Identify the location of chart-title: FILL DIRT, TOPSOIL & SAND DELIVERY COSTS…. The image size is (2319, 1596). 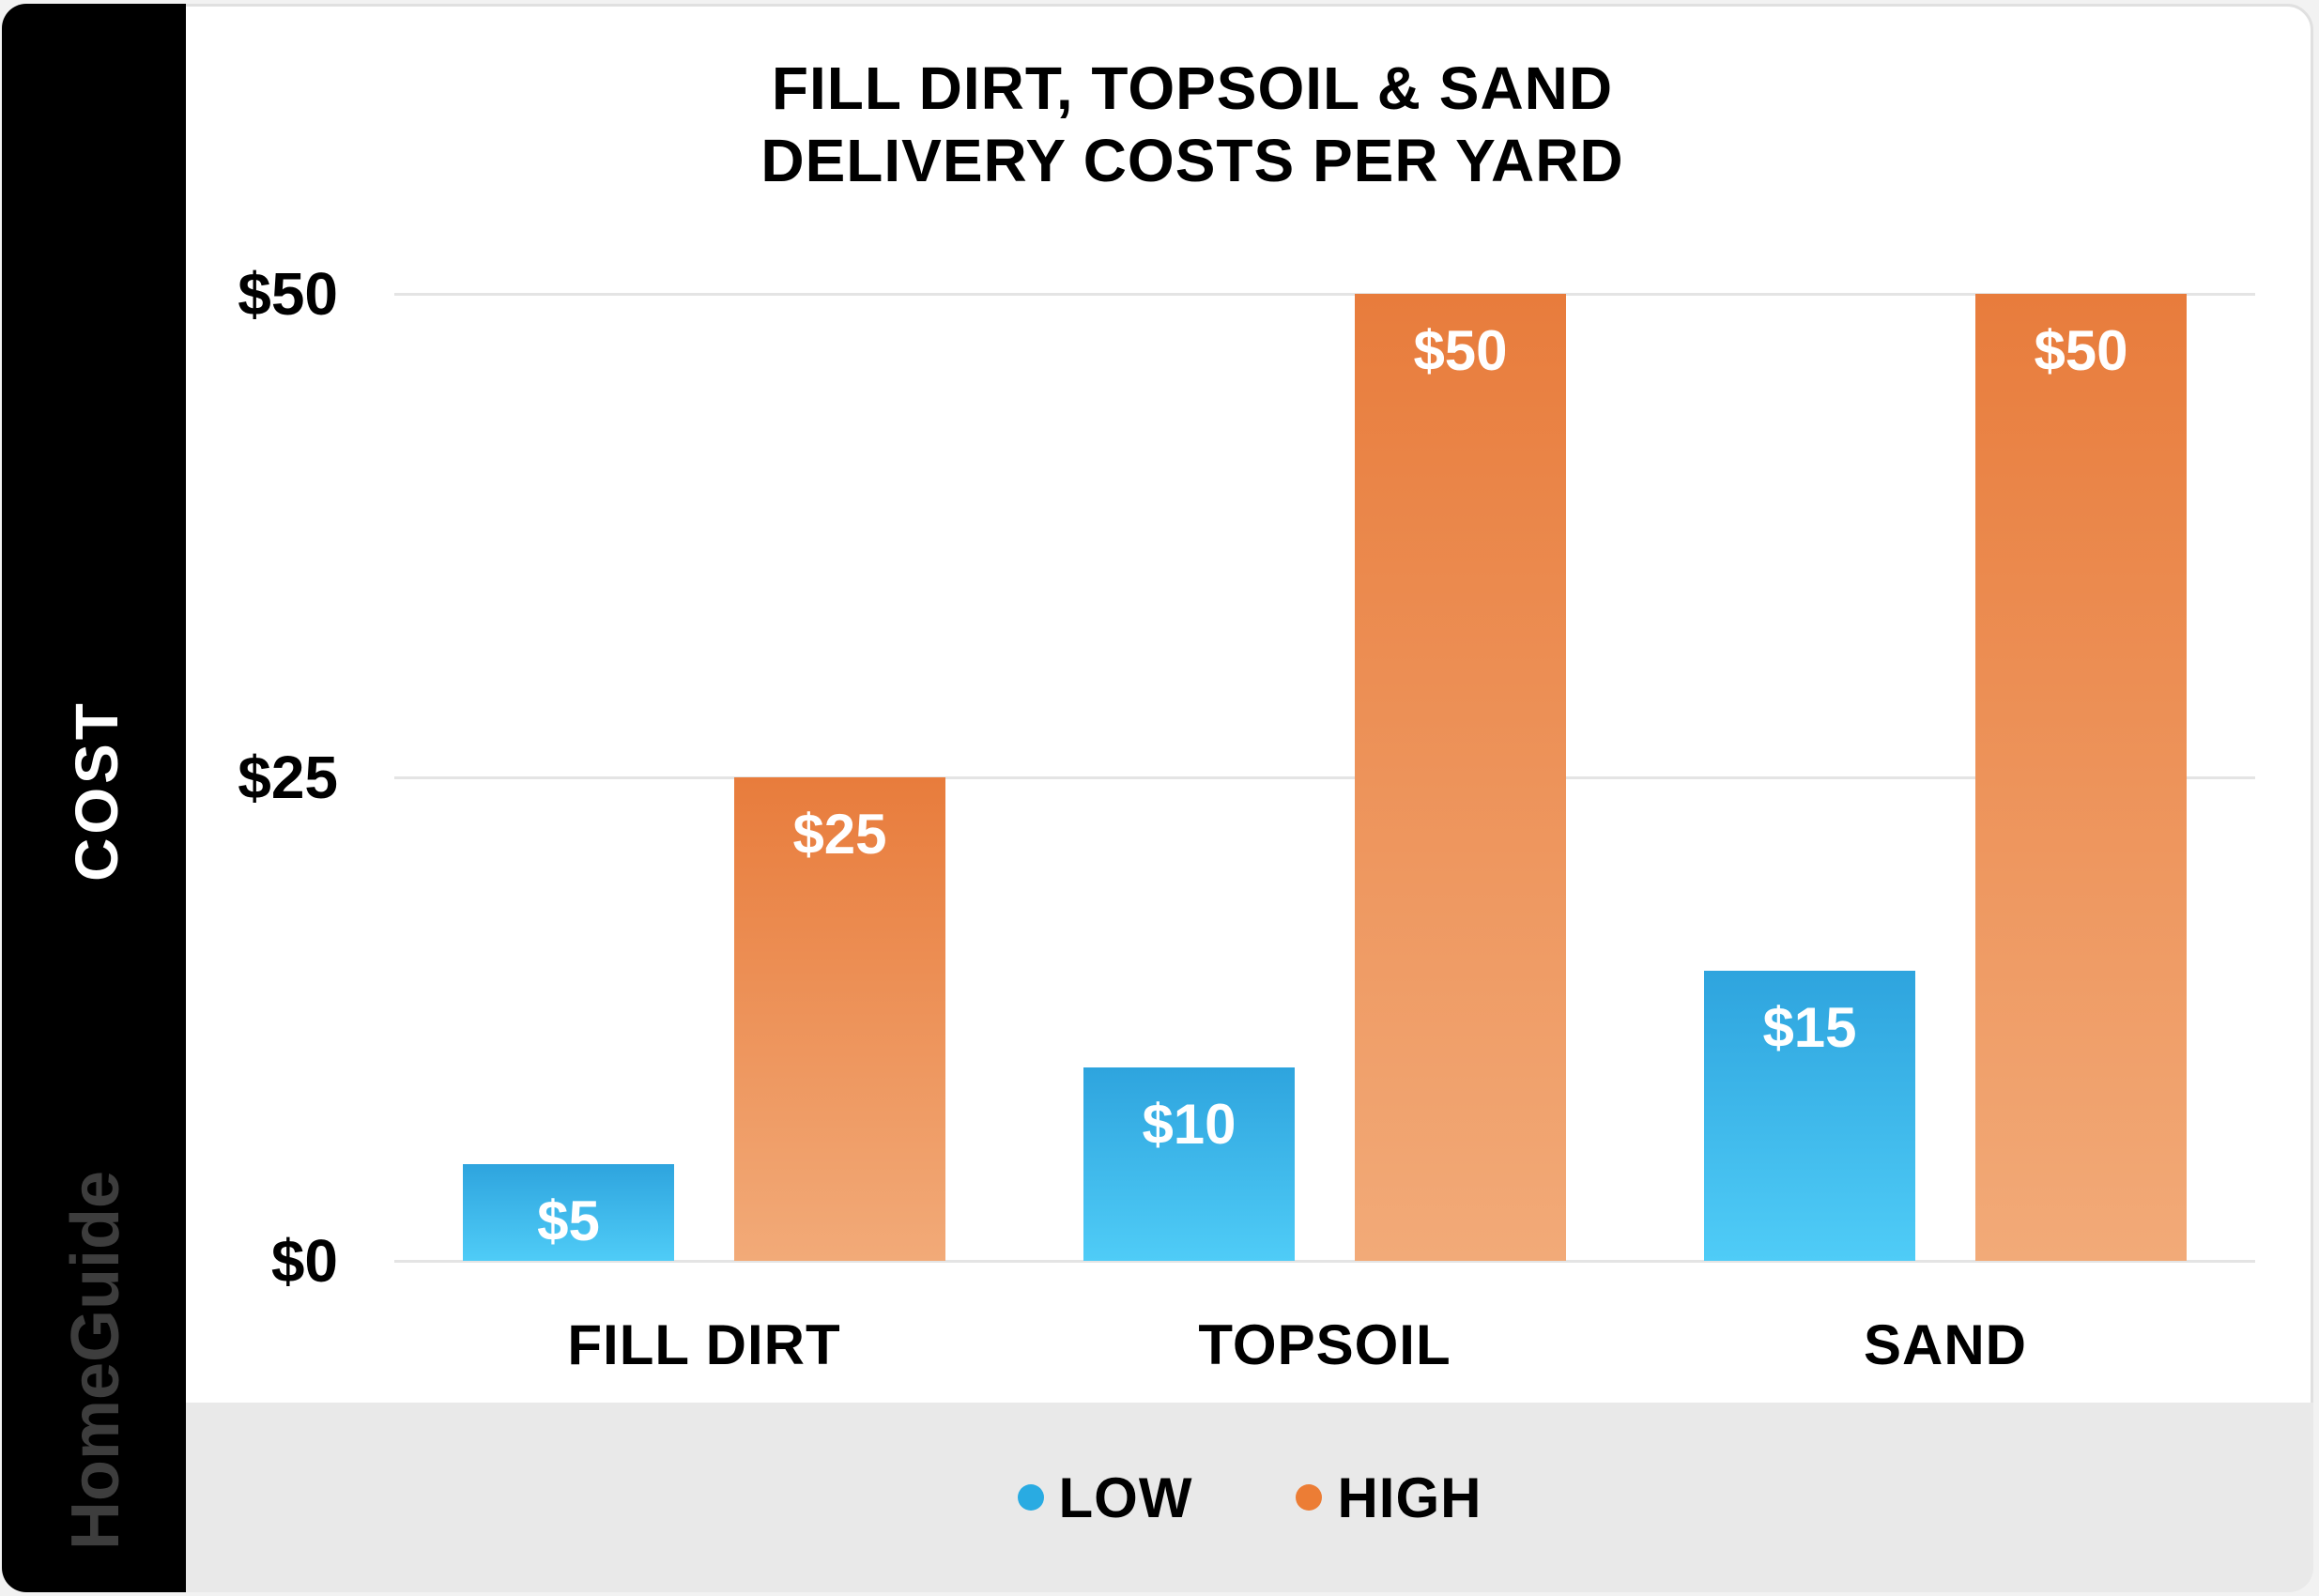
(1192, 125).